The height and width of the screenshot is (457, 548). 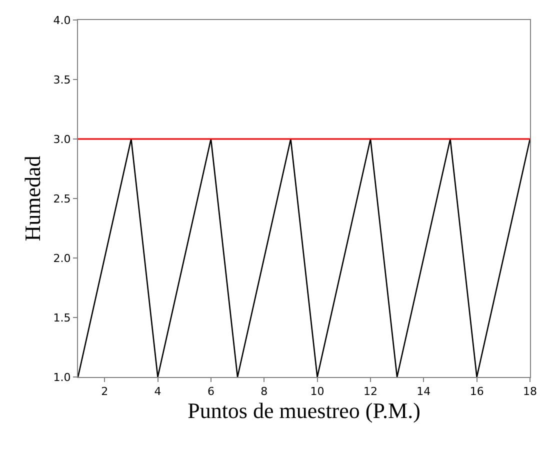 What do you see at coordinates (423, 391) in the screenshot?
I see `x-tick-label: 14` at bounding box center [423, 391].